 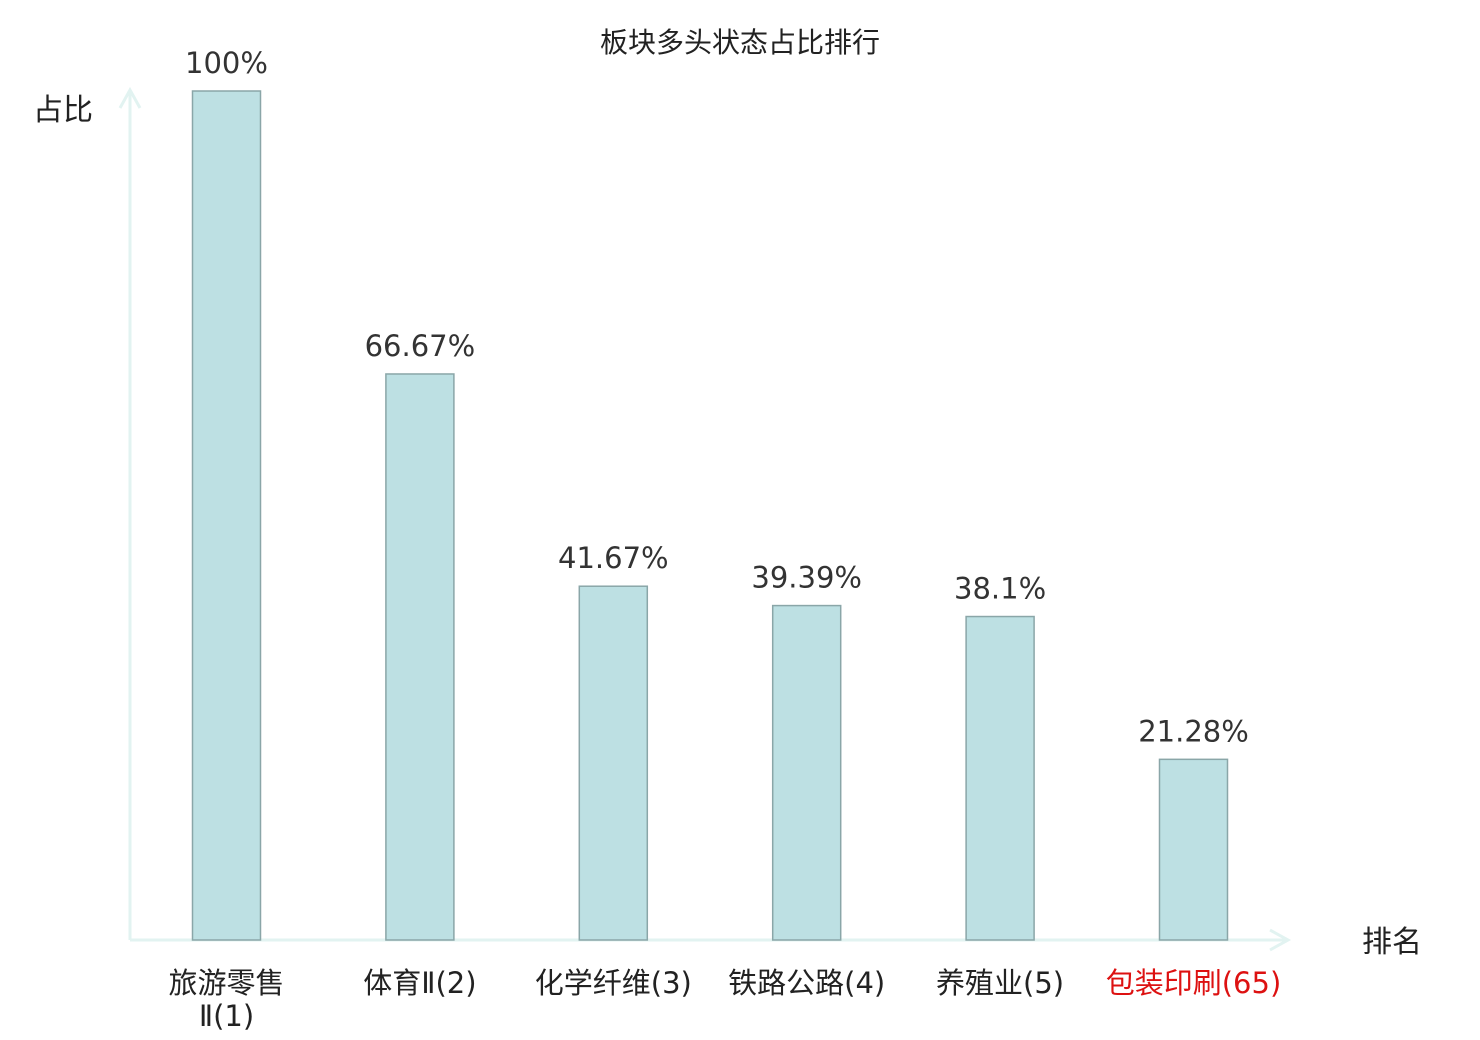 I want to click on category-label-4-line-0: 养殖业(5), so click(x=1000, y=983).